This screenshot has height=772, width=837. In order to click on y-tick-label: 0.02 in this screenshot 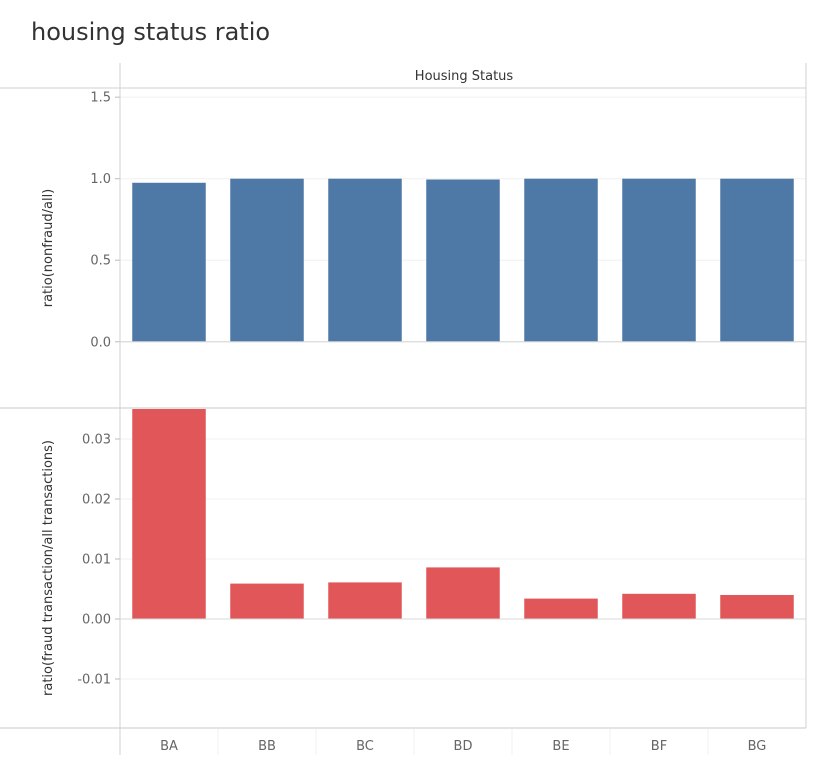, I will do `click(96, 500)`.